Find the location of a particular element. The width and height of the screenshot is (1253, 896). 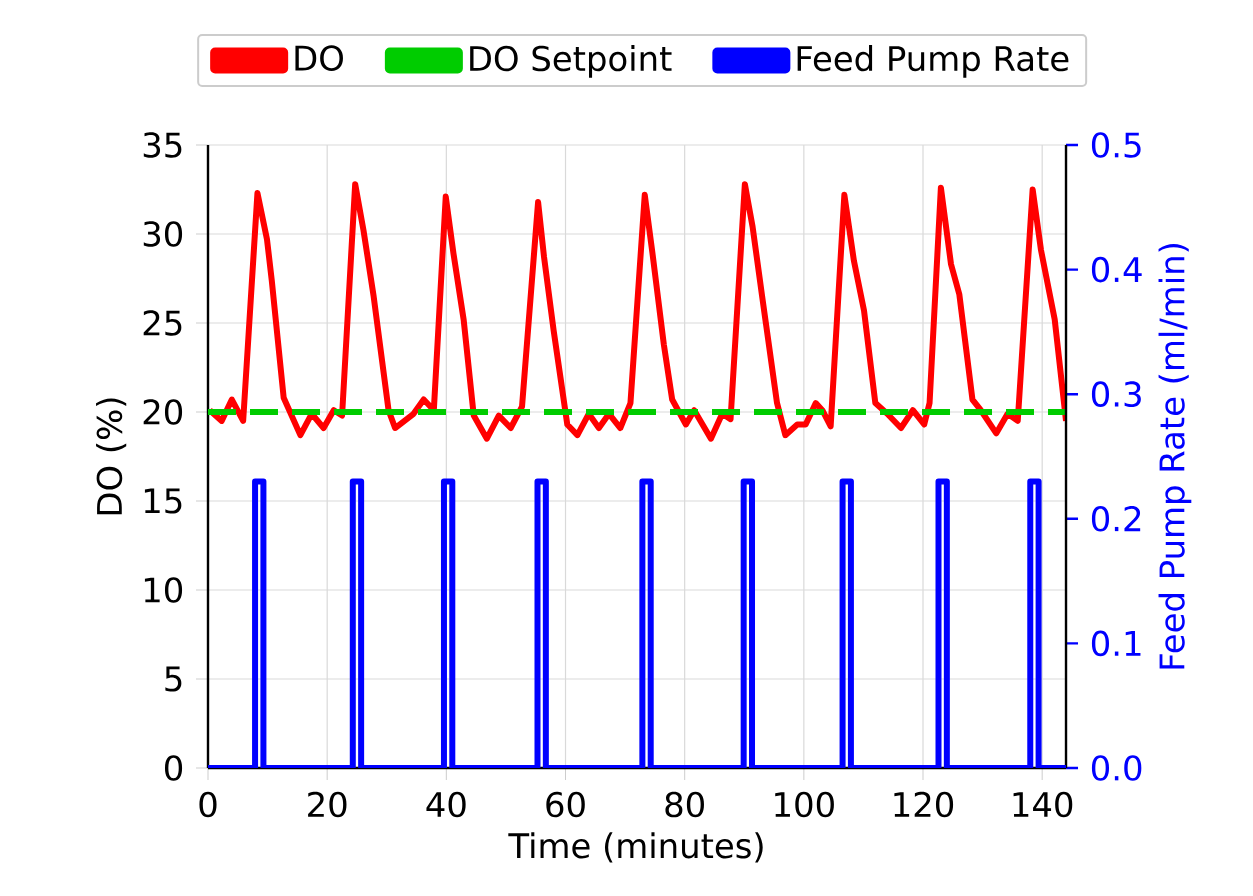

x-tick-label: 20 is located at coordinates (327, 804).